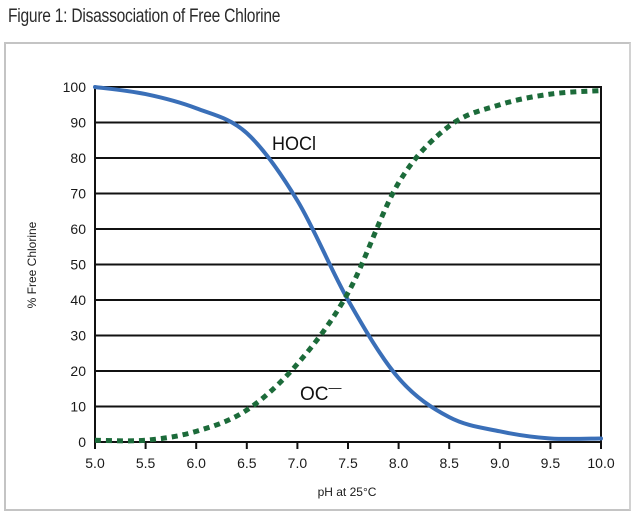  What do you see at coordinates (247, 463) in the screenshot?
I see `x-tick-label: 6.5` at bounding box center [247, 463].